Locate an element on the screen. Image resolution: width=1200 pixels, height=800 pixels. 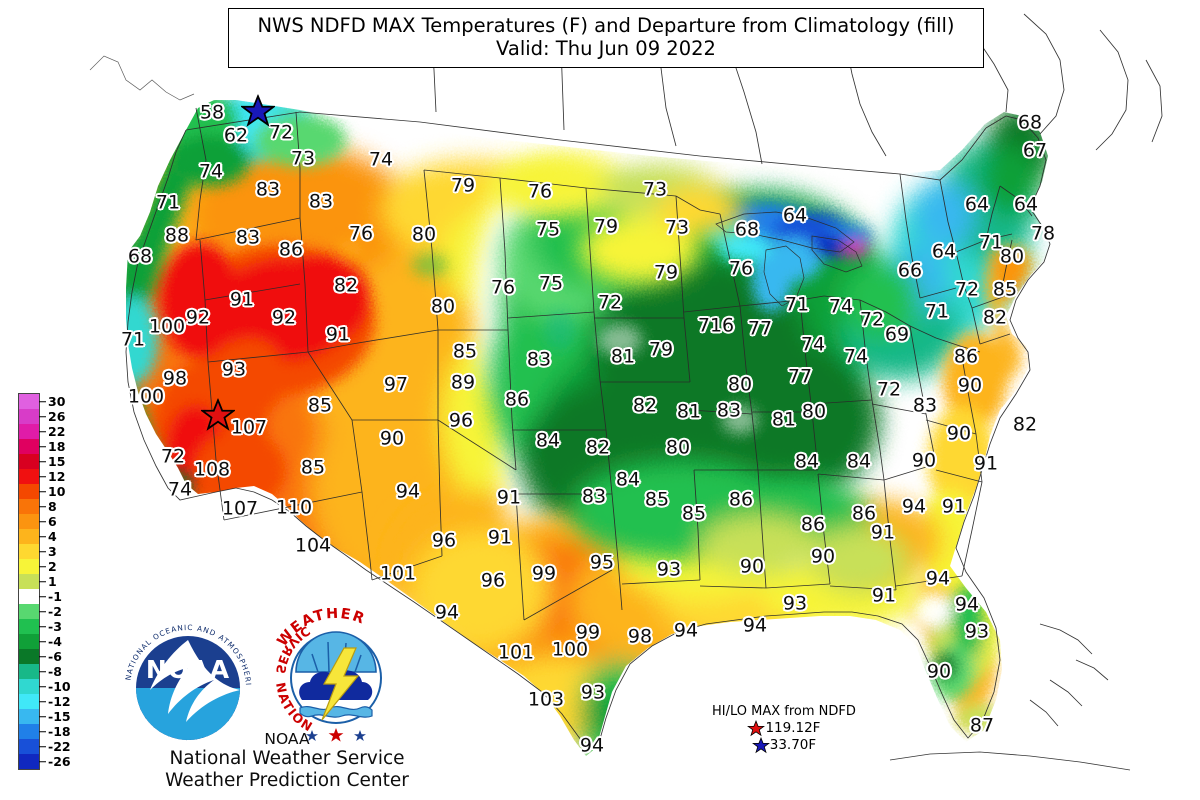
temperature-label: 110 is located at coordinates (294, 507).